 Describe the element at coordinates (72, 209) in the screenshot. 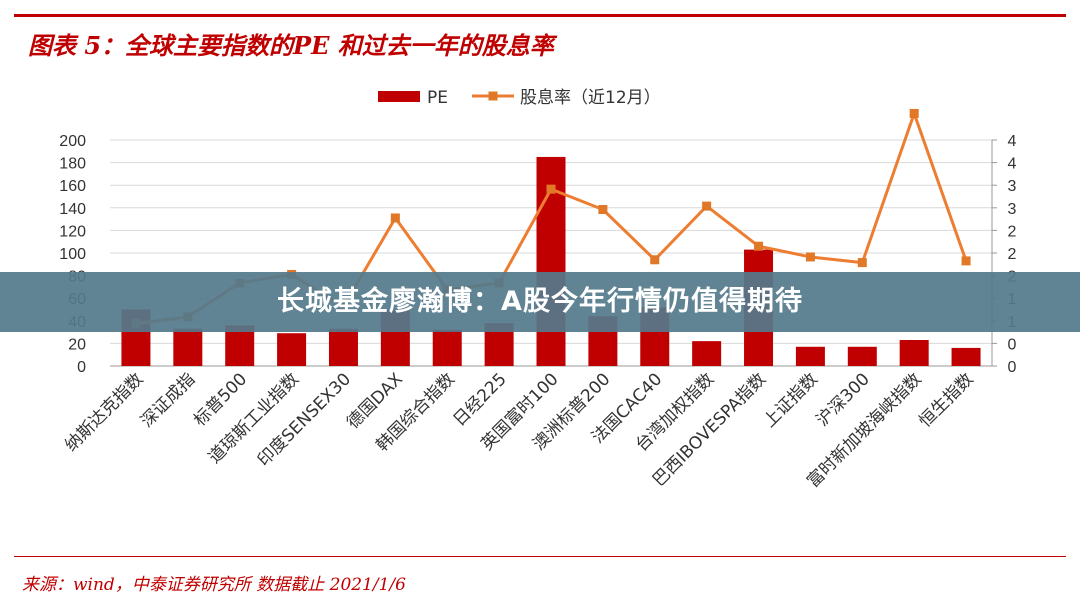

I see `left-tick-label: 140` at that location.